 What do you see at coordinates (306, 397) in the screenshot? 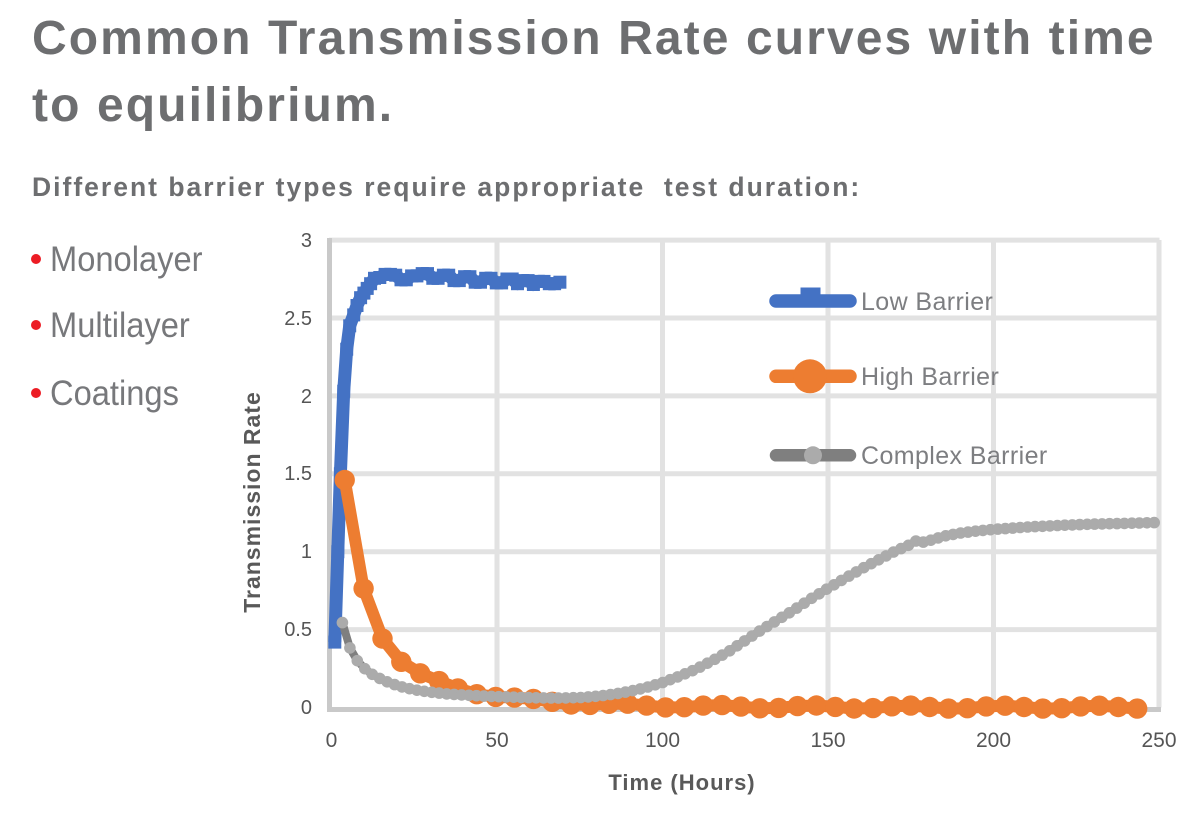
I see `svg-text: 2` at bounding box center [306, 397].